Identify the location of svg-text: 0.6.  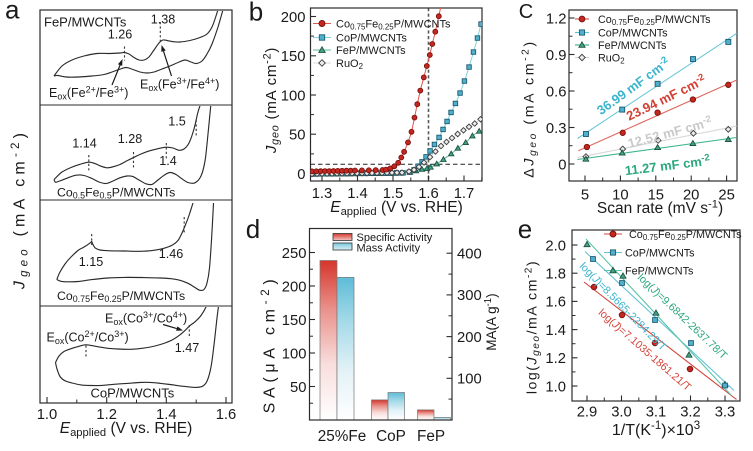
(556, 92).